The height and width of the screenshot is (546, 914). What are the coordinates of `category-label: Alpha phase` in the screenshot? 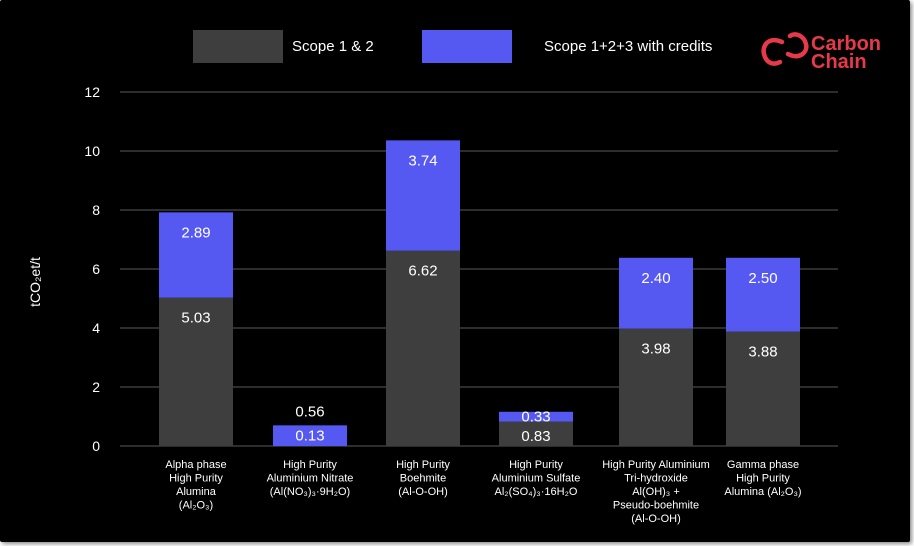 It's located at (195, 465).